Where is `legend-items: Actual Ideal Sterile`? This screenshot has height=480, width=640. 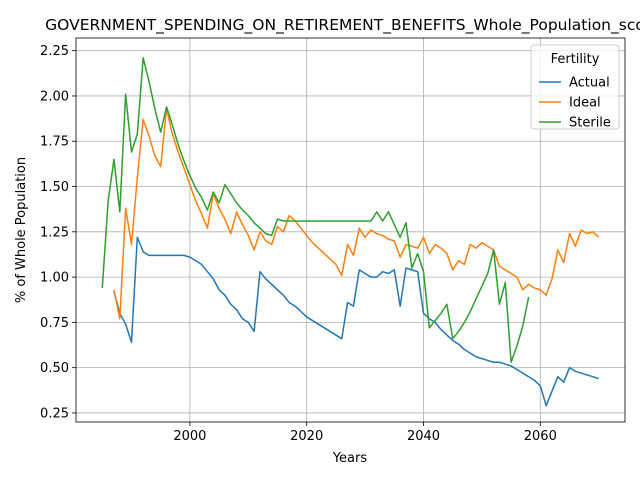 legend-items: Actual Ideal Sterile is located at coordinates (575, 103).